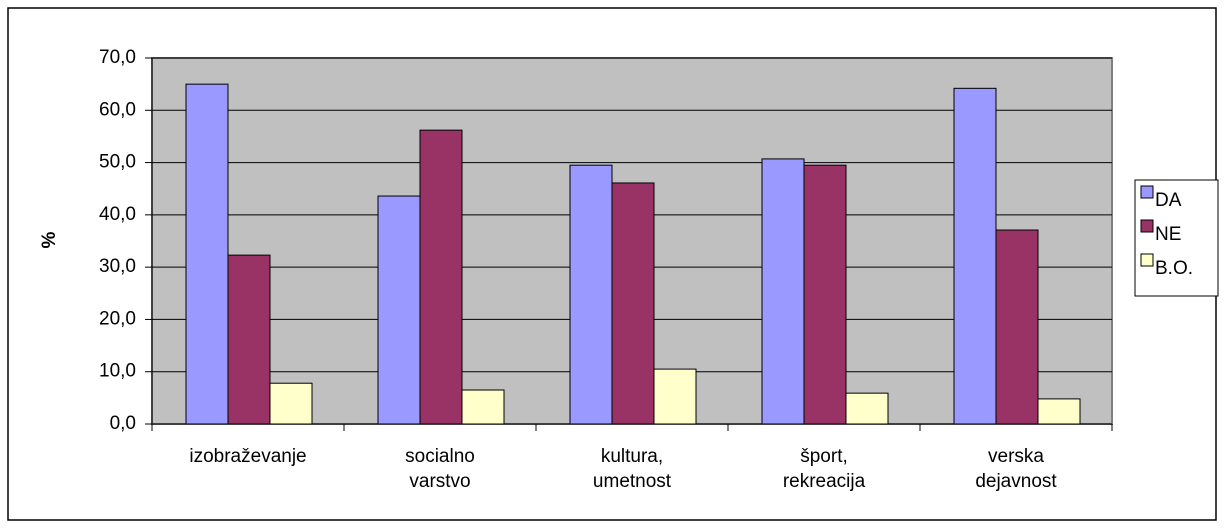 The image size is (1224, 528). Describe the element at coordinates (123, 423) in the screenshot. I see `y-tick-label: 0,0` at that location.